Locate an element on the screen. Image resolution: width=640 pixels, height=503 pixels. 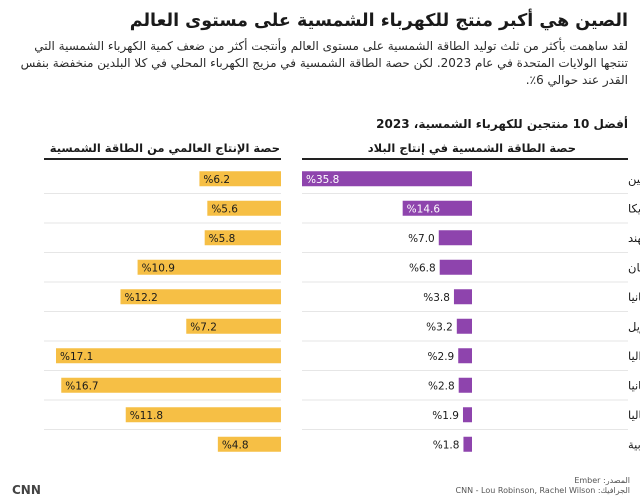
global-share-value-label: %2.9 is located at coordinates (441, 357).